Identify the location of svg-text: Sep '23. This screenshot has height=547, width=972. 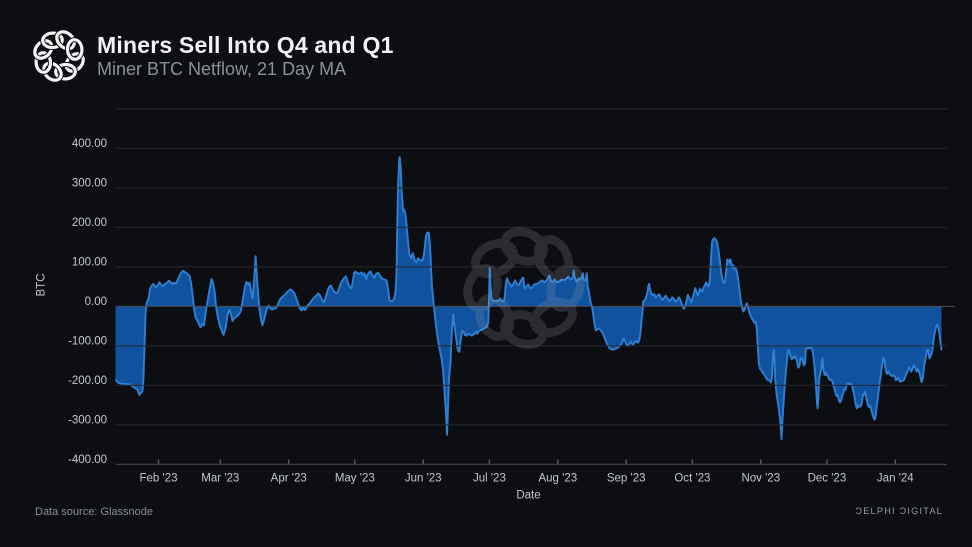
(626, 479).